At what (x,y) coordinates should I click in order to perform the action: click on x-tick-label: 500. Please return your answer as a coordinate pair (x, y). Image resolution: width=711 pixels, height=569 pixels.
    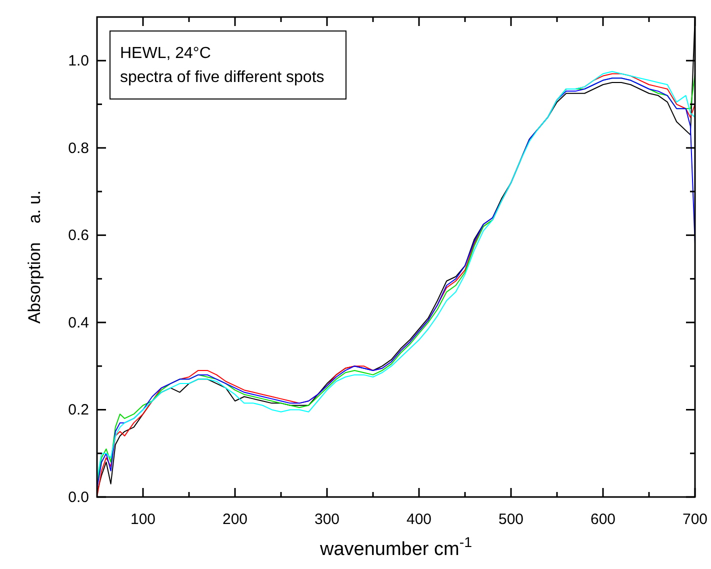
    Looking at the image, I should click on (511, 519).